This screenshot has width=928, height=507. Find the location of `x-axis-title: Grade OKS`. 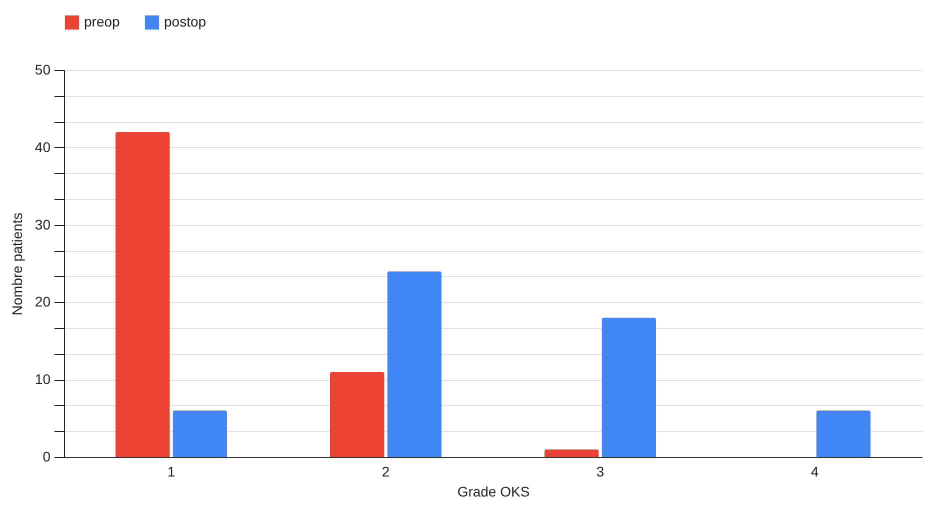

x-axis-title: Grade OKS is located at coordinates (493, 492).